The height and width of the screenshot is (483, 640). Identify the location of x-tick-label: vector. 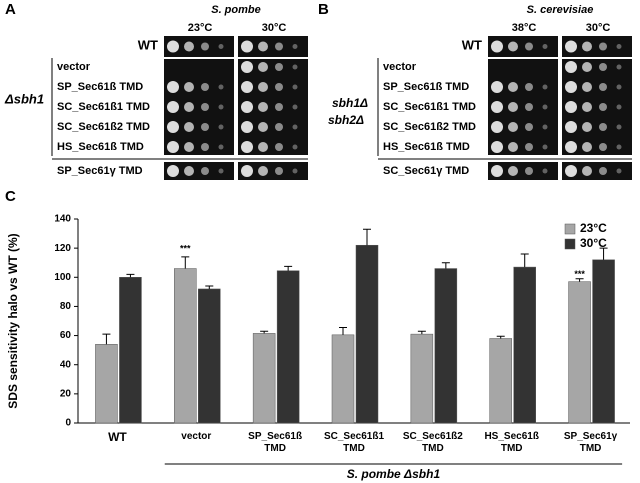
(196, 436).